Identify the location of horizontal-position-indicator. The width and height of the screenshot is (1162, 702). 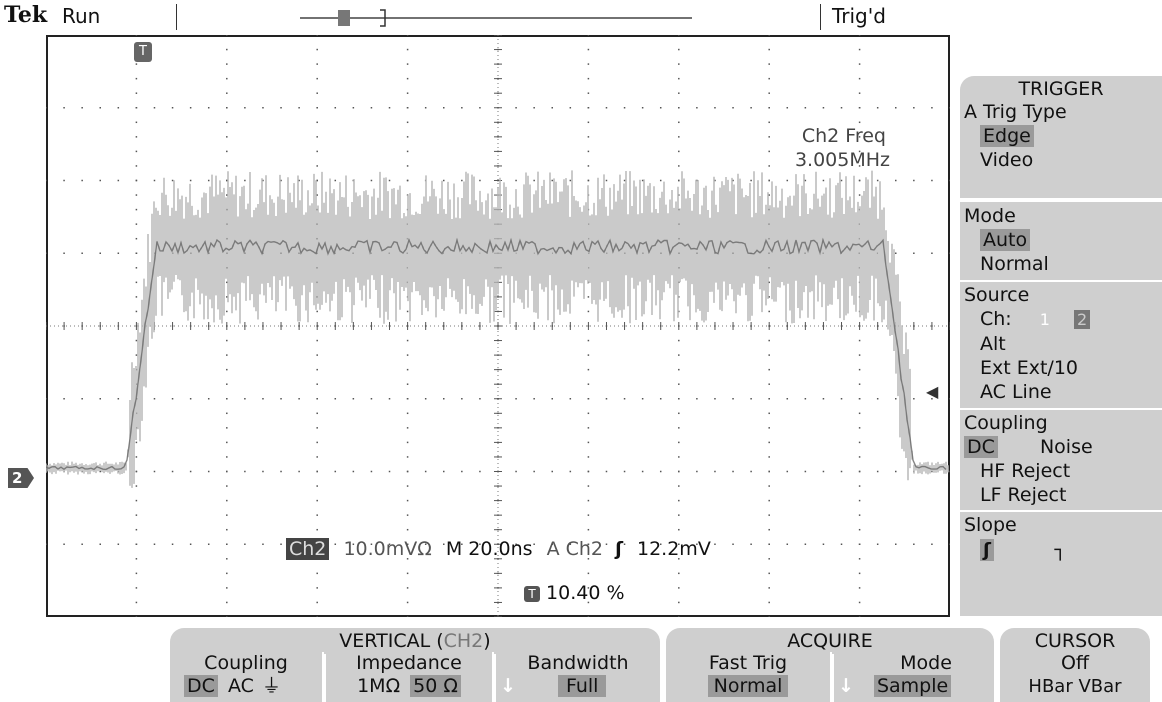
(496, 18).